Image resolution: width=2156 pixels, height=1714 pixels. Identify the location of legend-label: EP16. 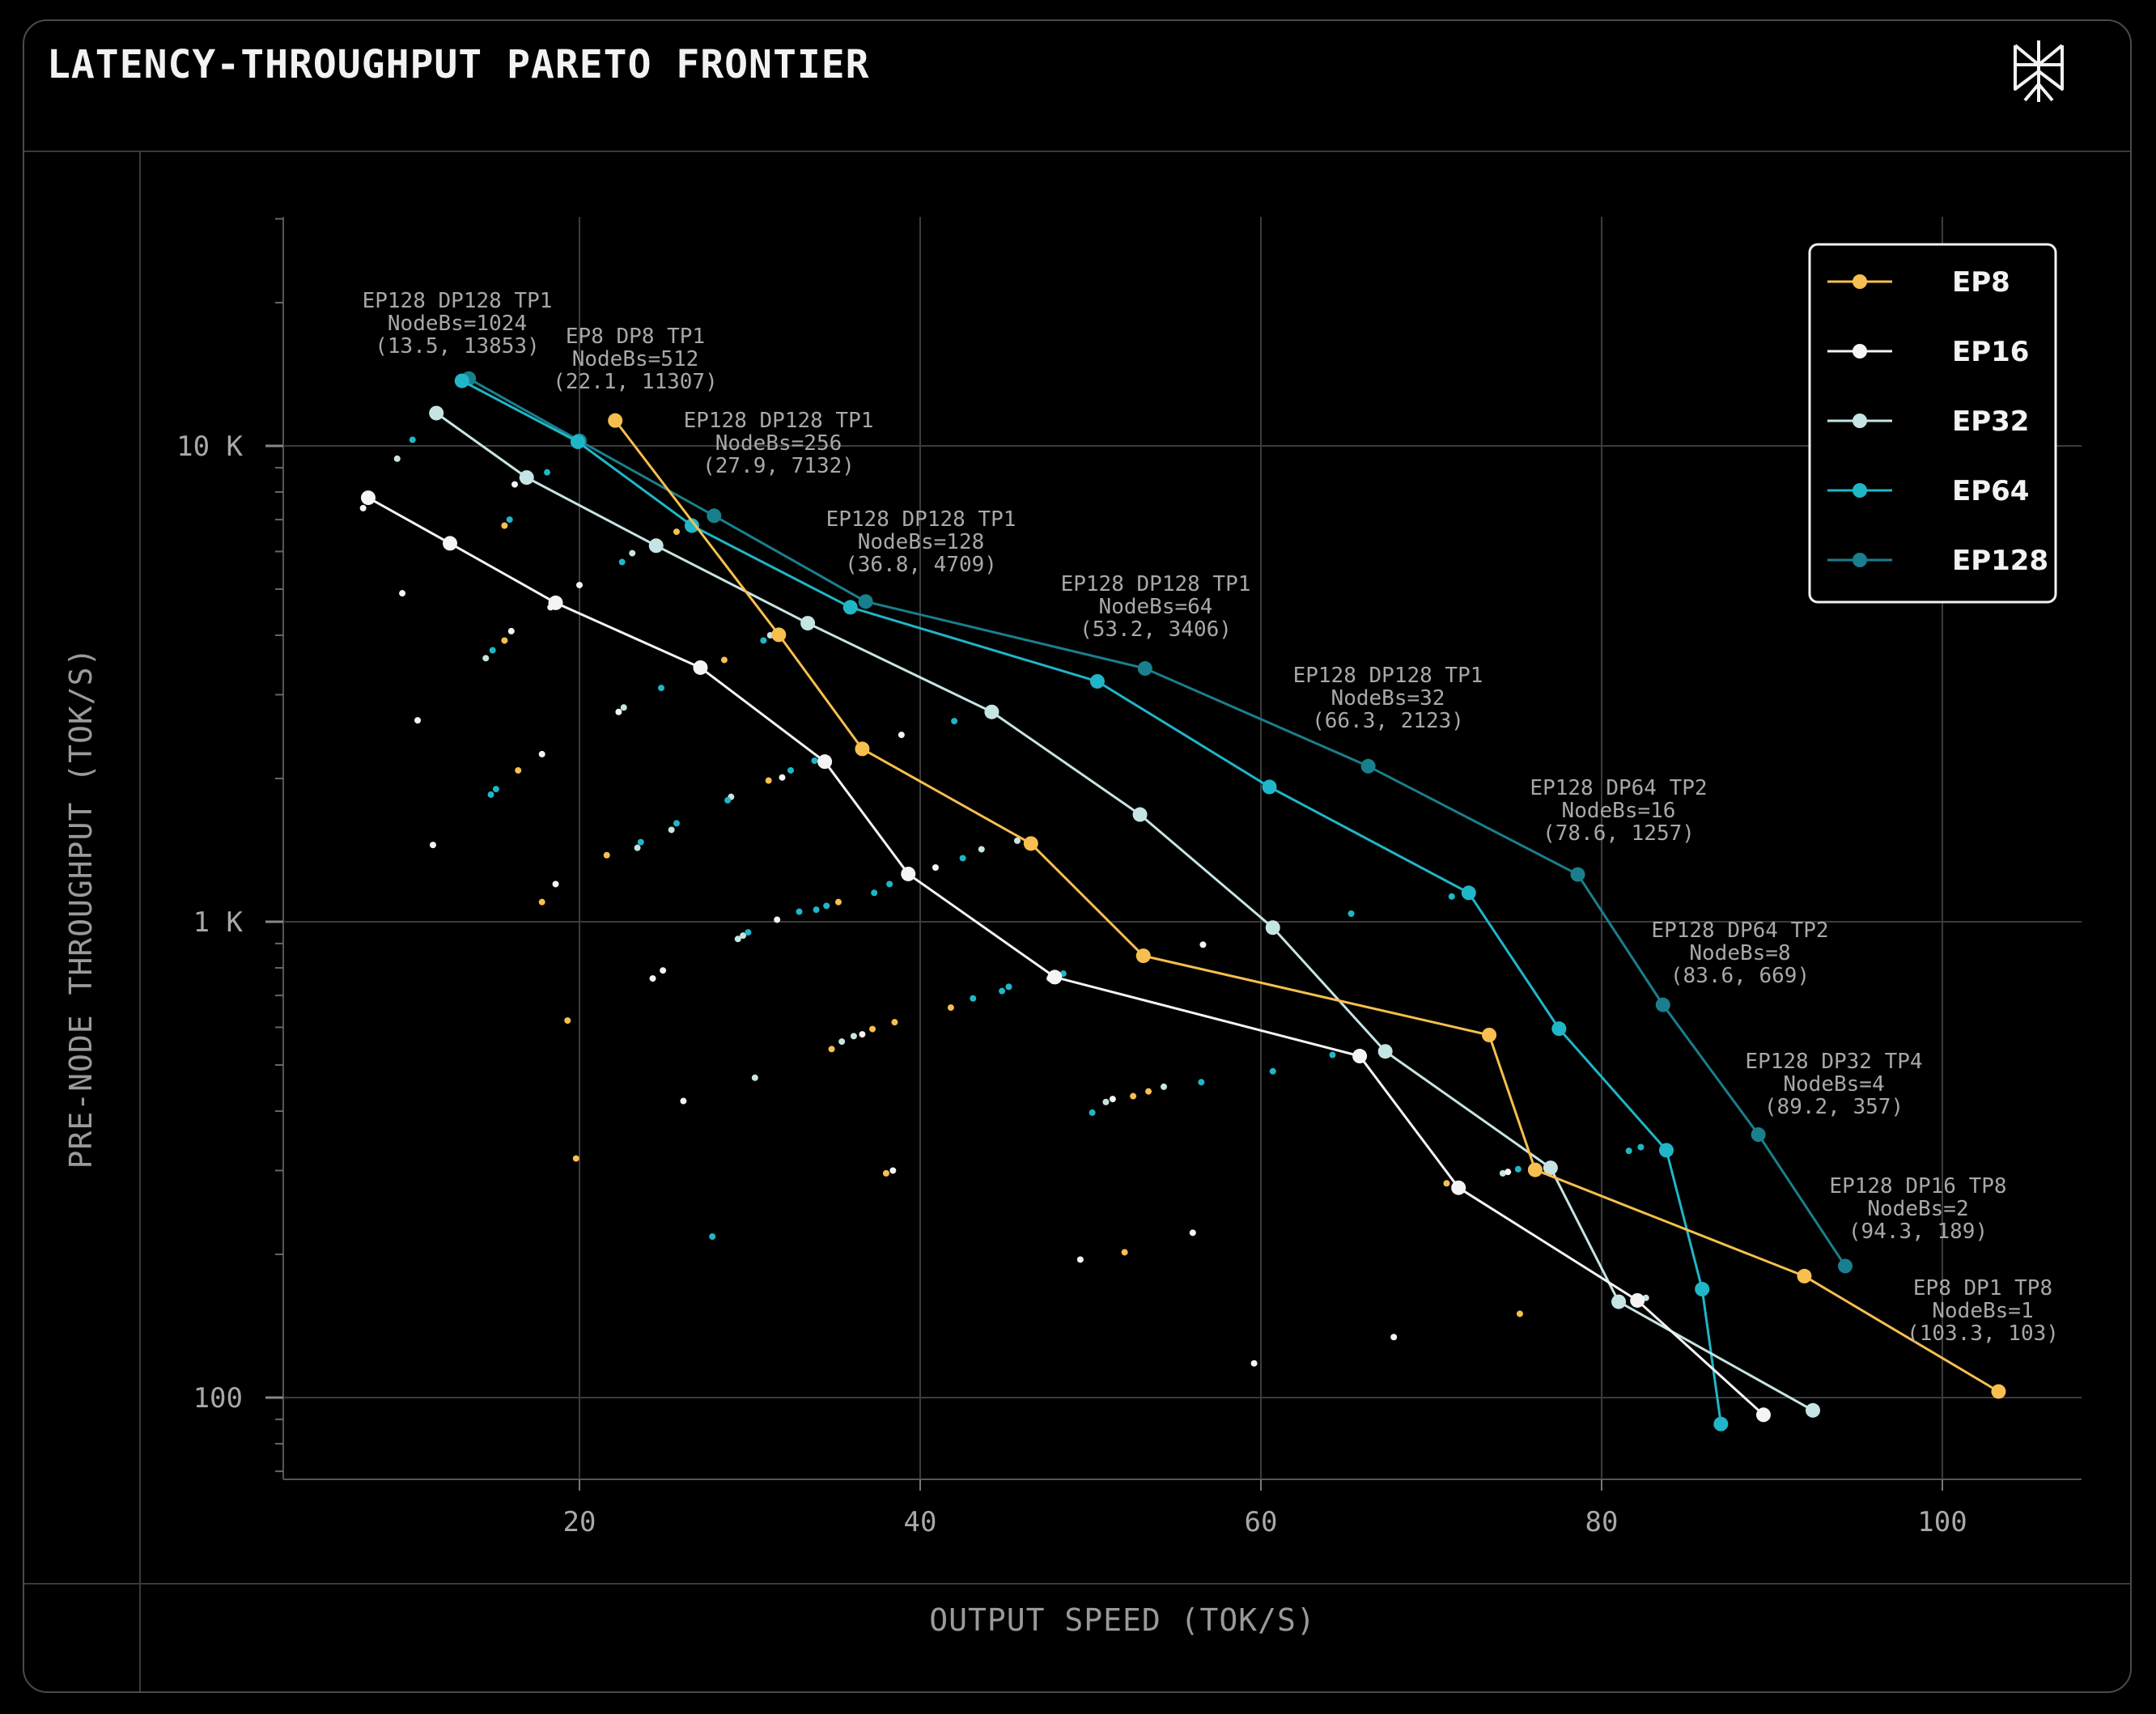
(1990, 352).